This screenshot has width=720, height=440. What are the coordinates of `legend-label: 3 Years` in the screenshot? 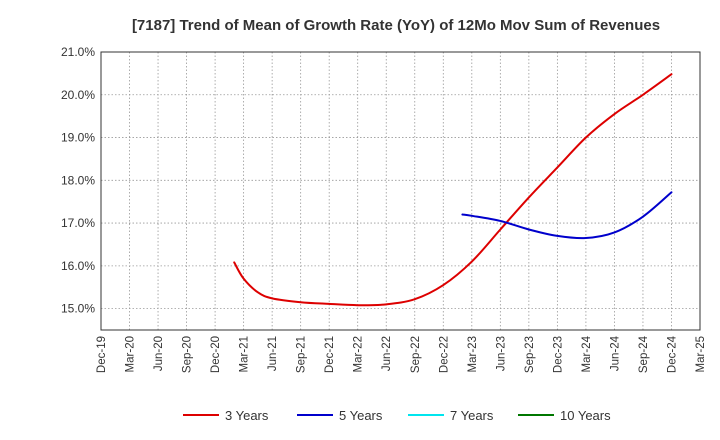 It's located at (247, 415).